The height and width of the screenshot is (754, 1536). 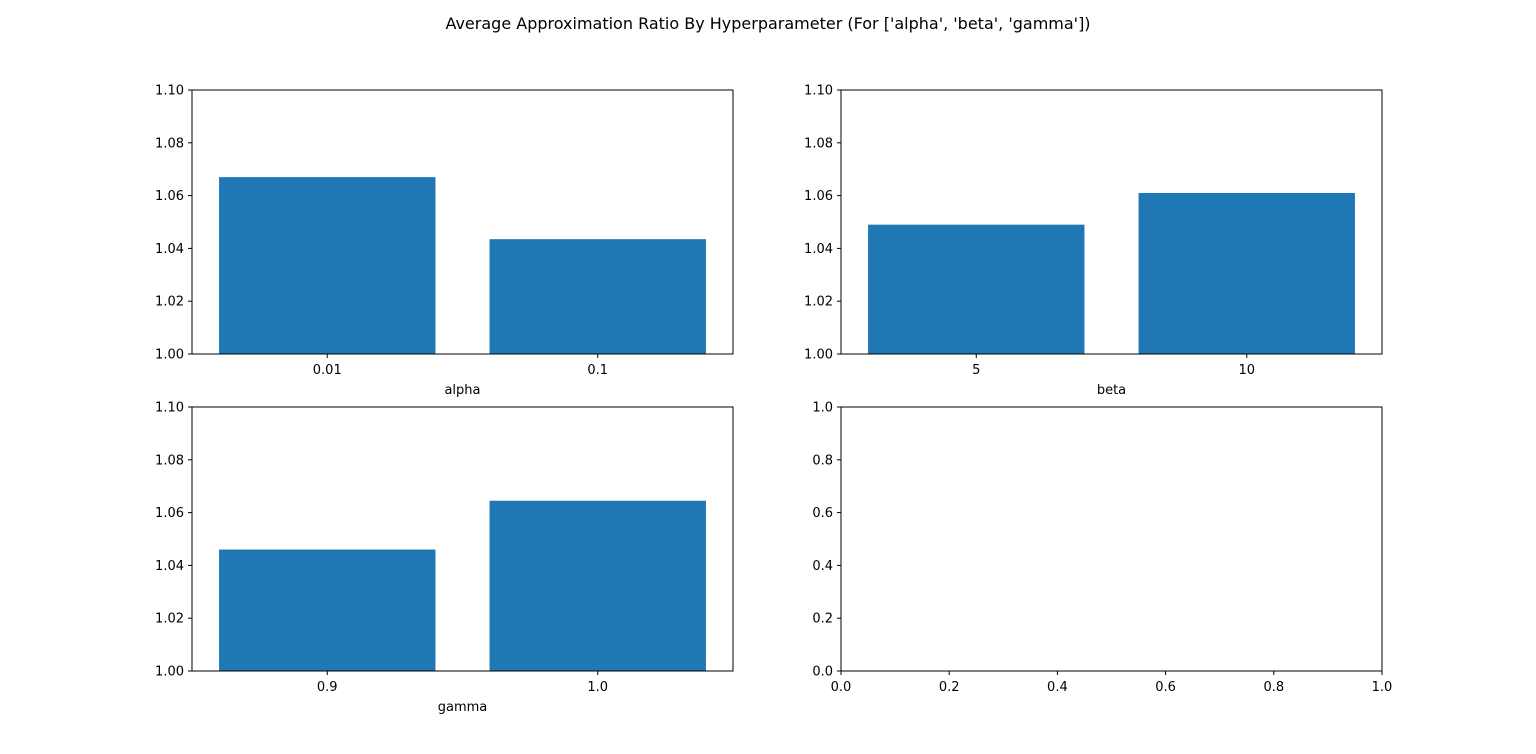 What do you see at coordinates (462, 390) in the screenshot?
I see `x-axis-label: alpha` at bounding box center [462, 390].